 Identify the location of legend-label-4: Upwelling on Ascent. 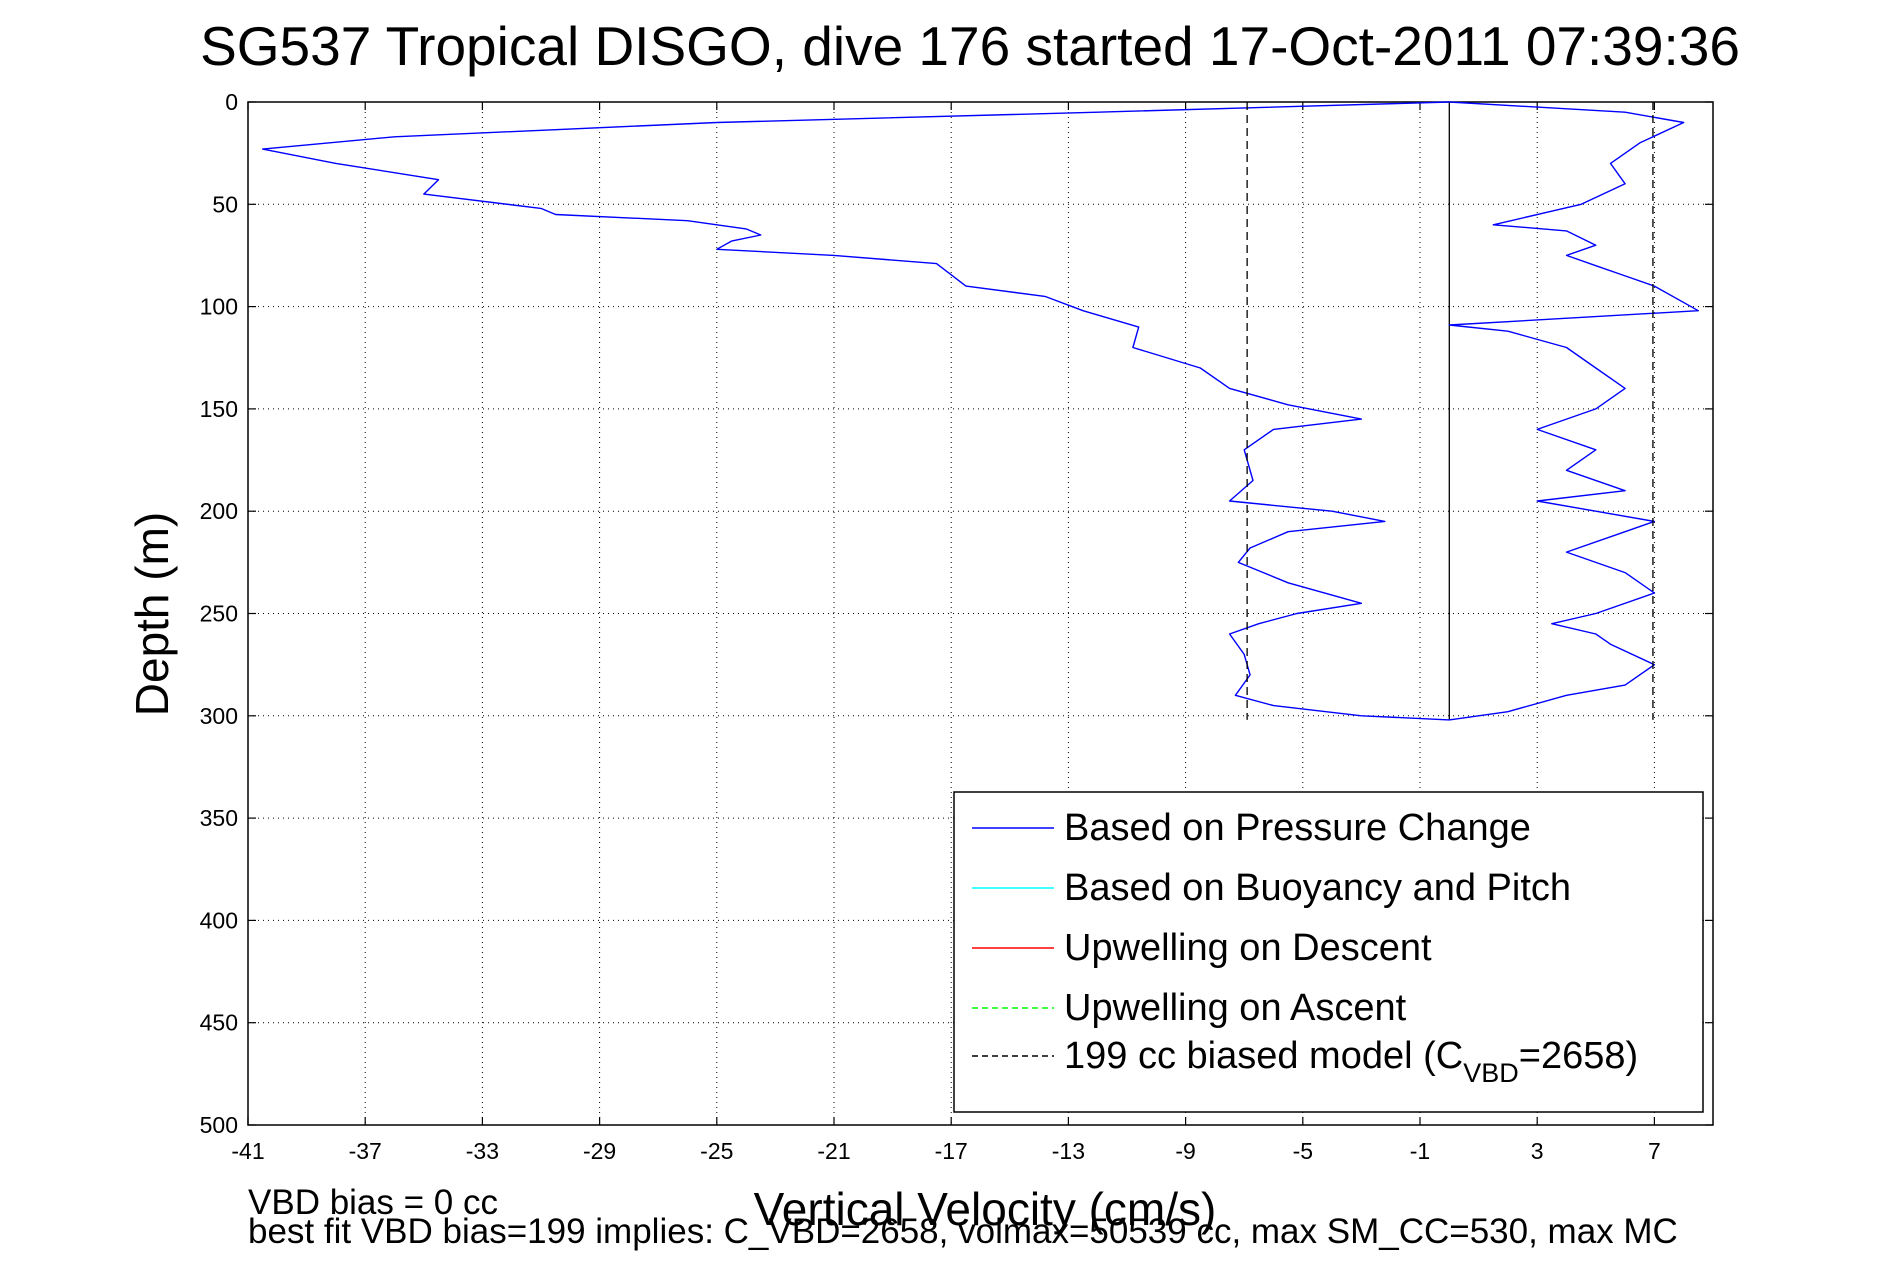
(1235, 1008).